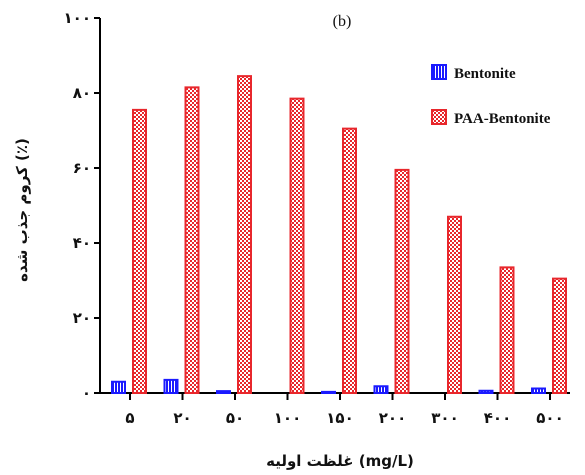  I want to click on x-tick-label: ۲۰, so click(182, 418).